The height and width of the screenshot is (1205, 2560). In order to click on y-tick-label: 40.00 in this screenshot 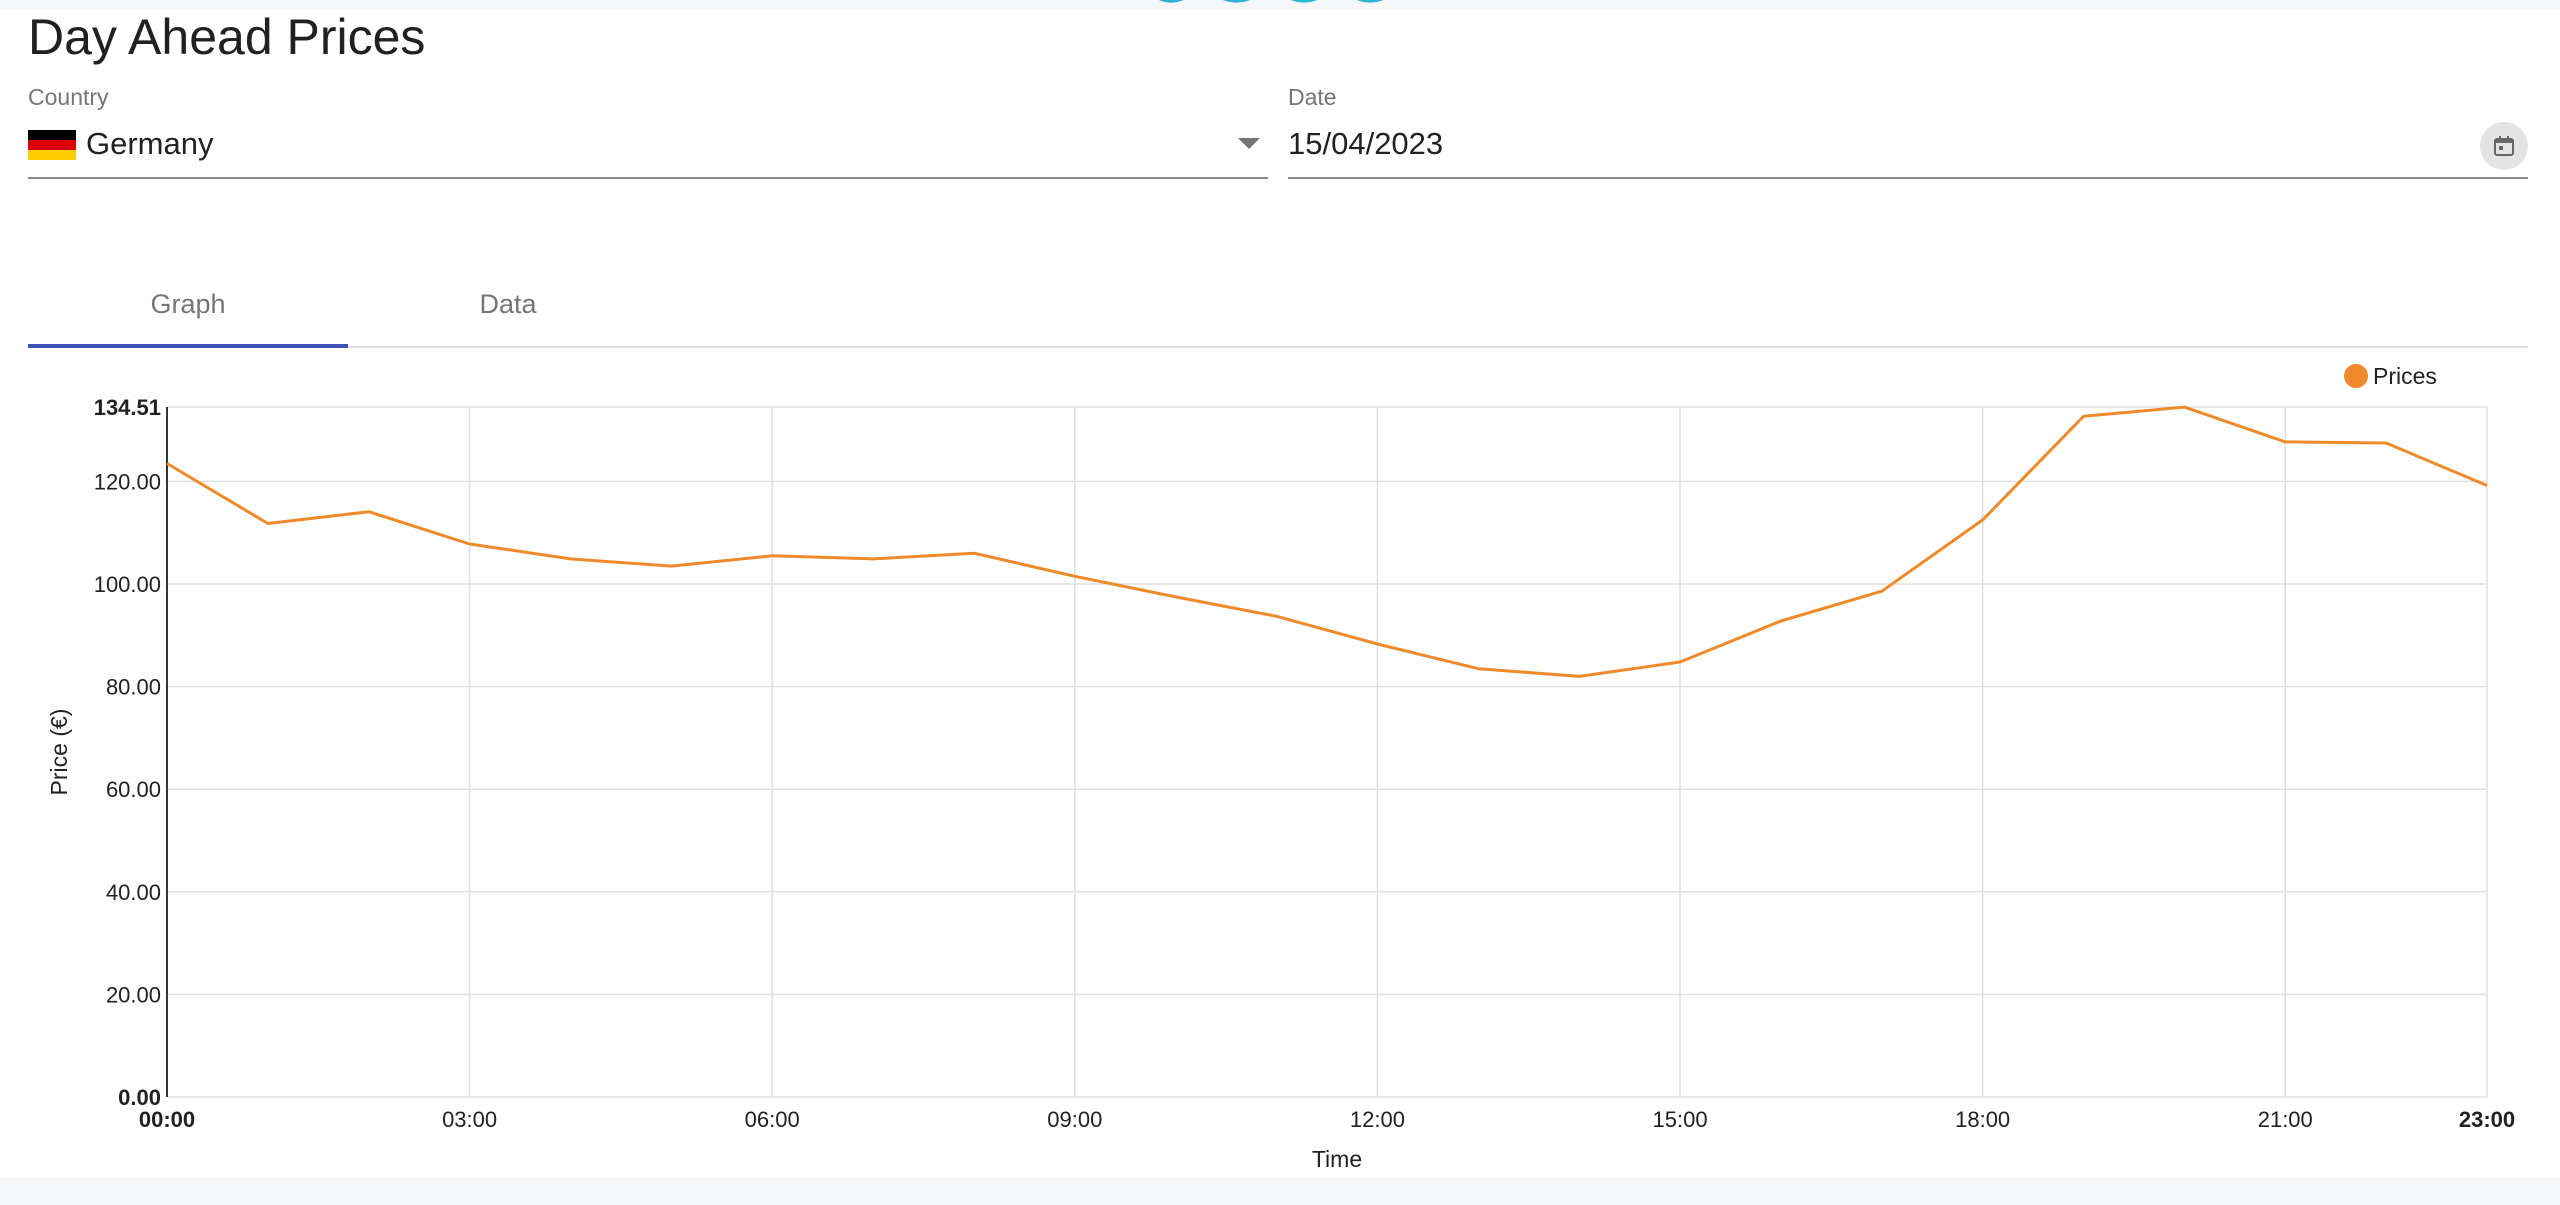, I will do `click(133, 892)`.